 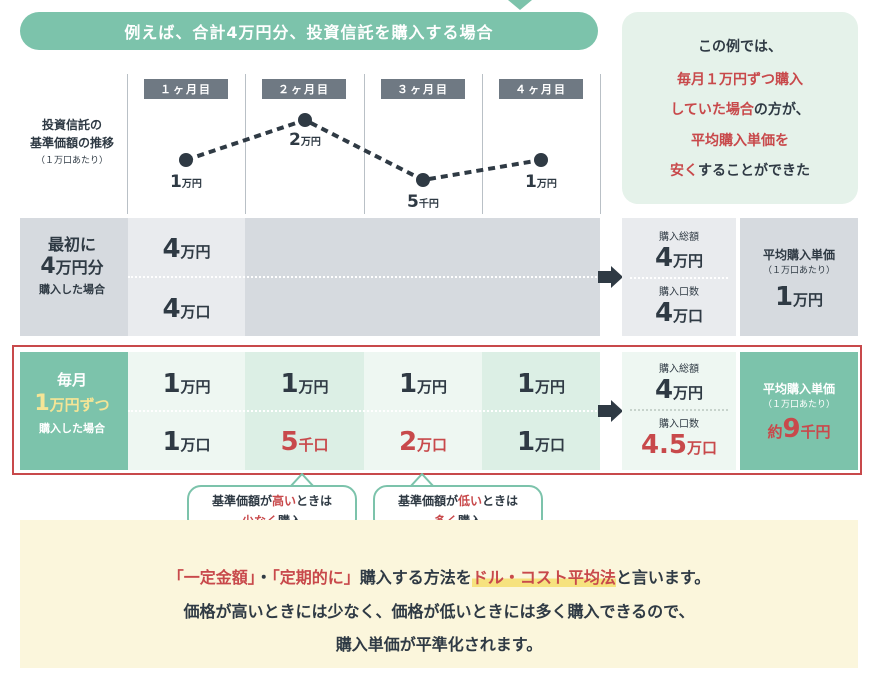 What do you see at coordinates (740, 141) in the screenshot?
I see `info-line-4: 平均購入単価を` at bounding box center [740, 141].